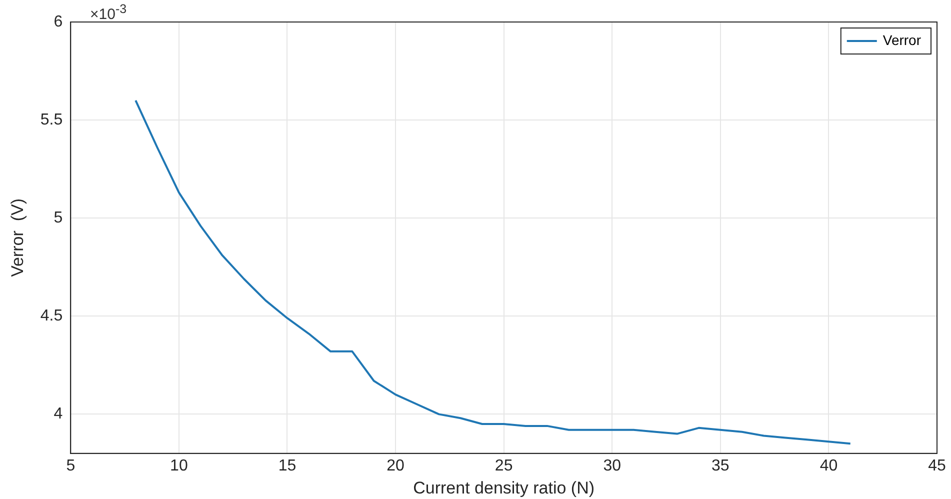 The height and width of the screenshot is (499, 951). What do you see at coordinates (395, 465) in the screenshot?
I see `x-tick-label: 20` at bounding box center [395, 465].